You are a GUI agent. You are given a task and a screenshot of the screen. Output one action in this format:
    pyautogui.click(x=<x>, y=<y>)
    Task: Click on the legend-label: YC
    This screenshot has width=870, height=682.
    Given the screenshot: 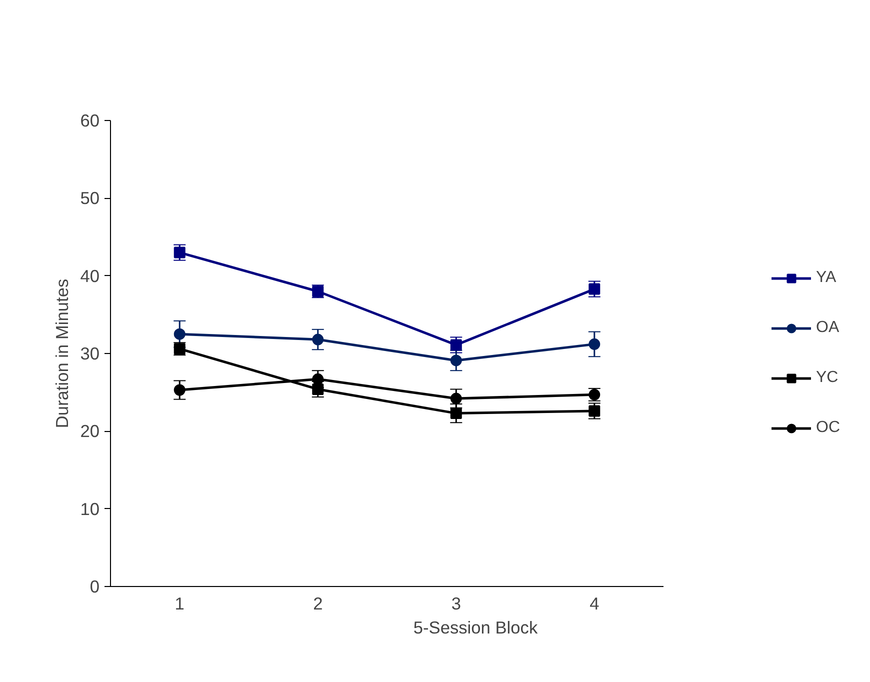 What is the action you would take?
    pyautogui.click(x=827, y=378)
    